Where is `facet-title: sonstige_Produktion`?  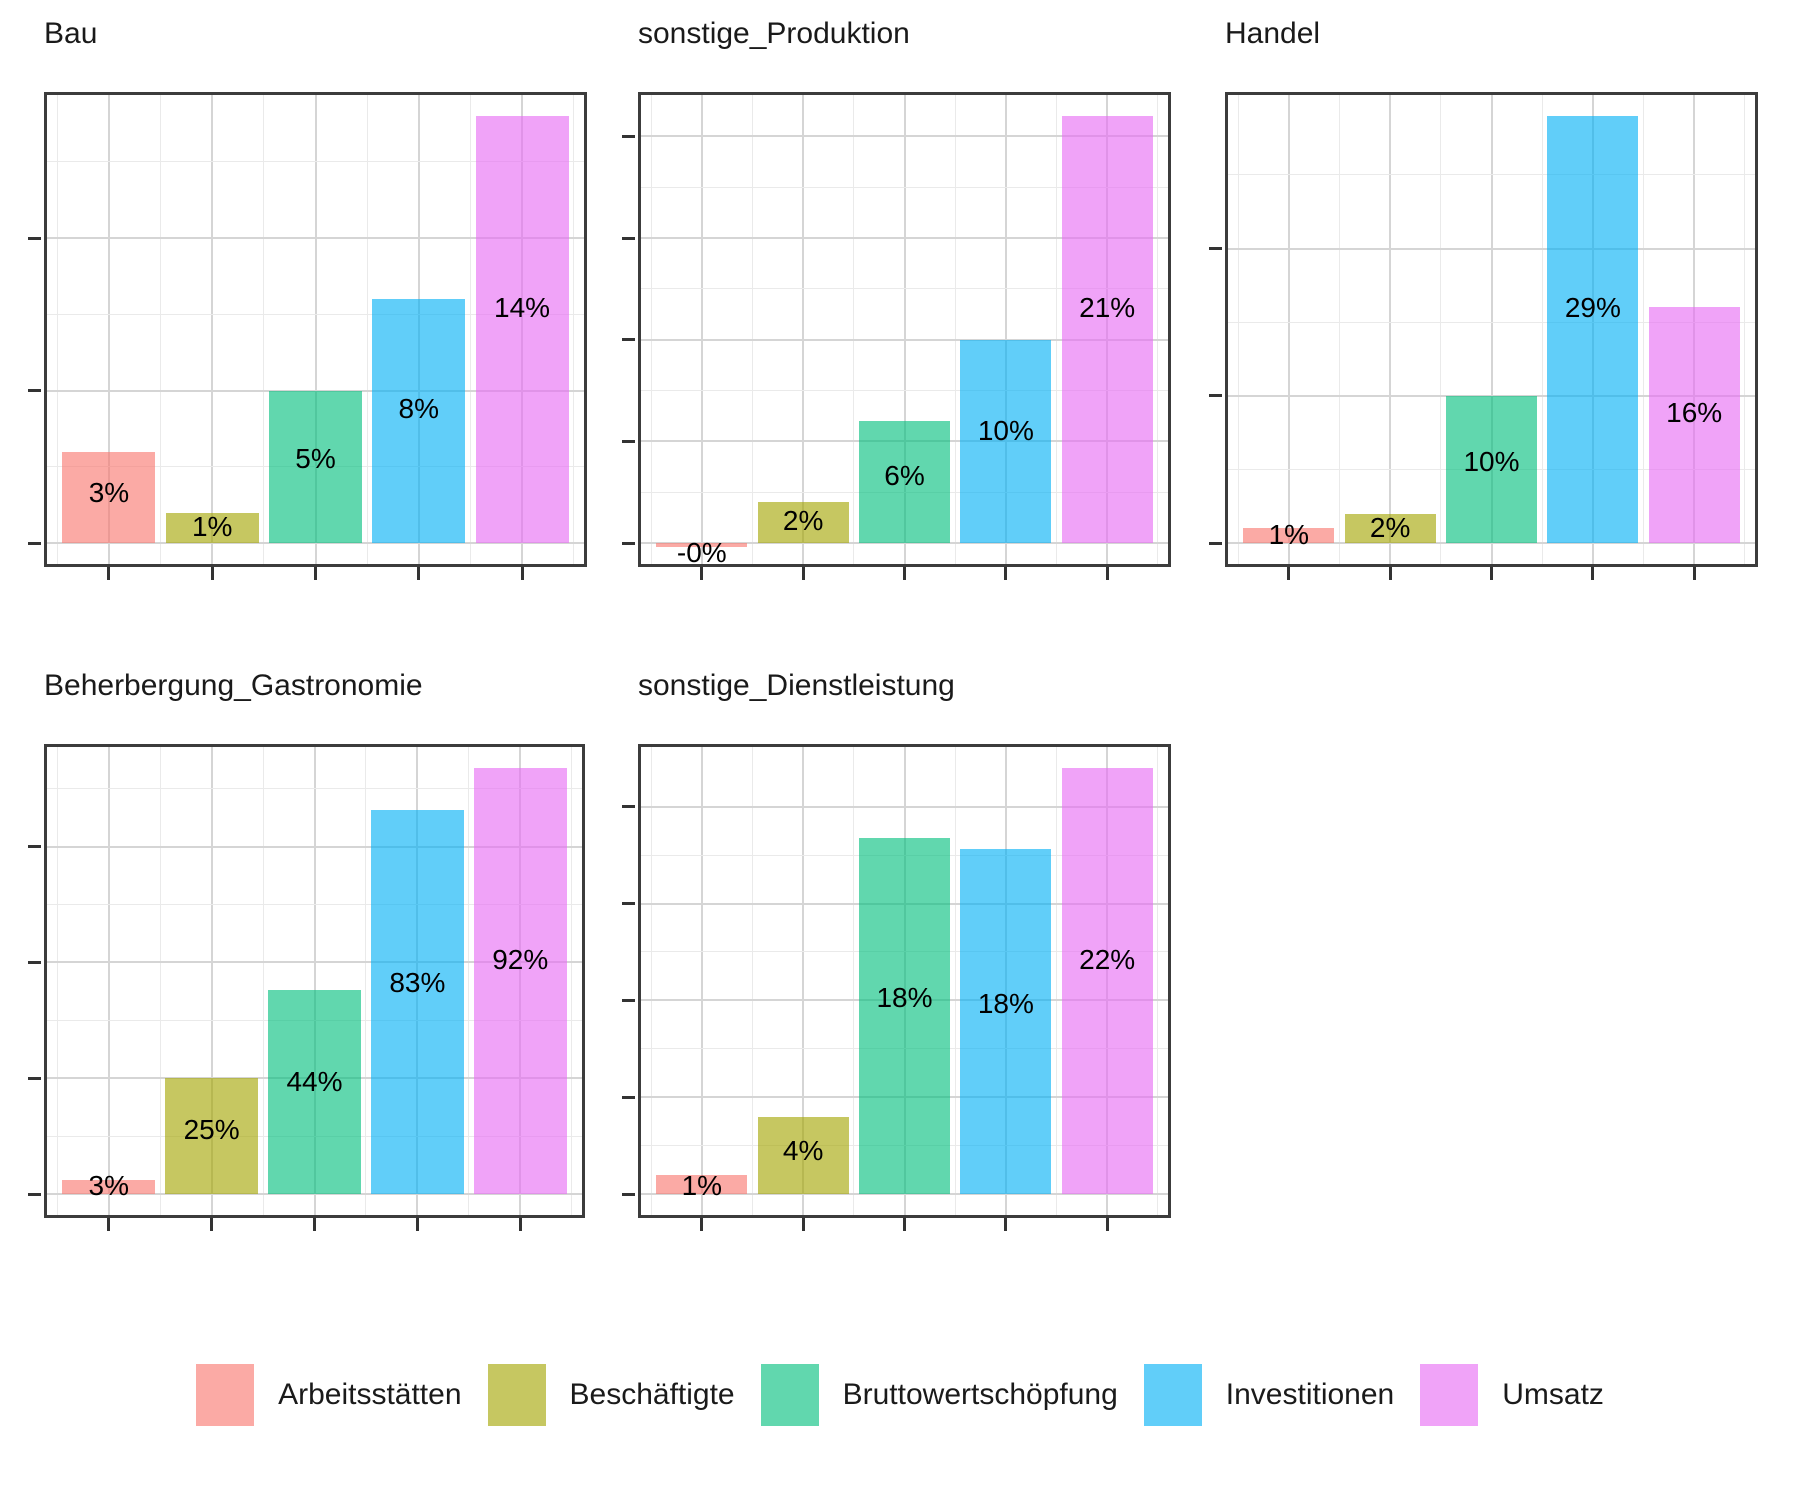
facet-title: sonstige_Produktion is located at coordinates (774, 33).